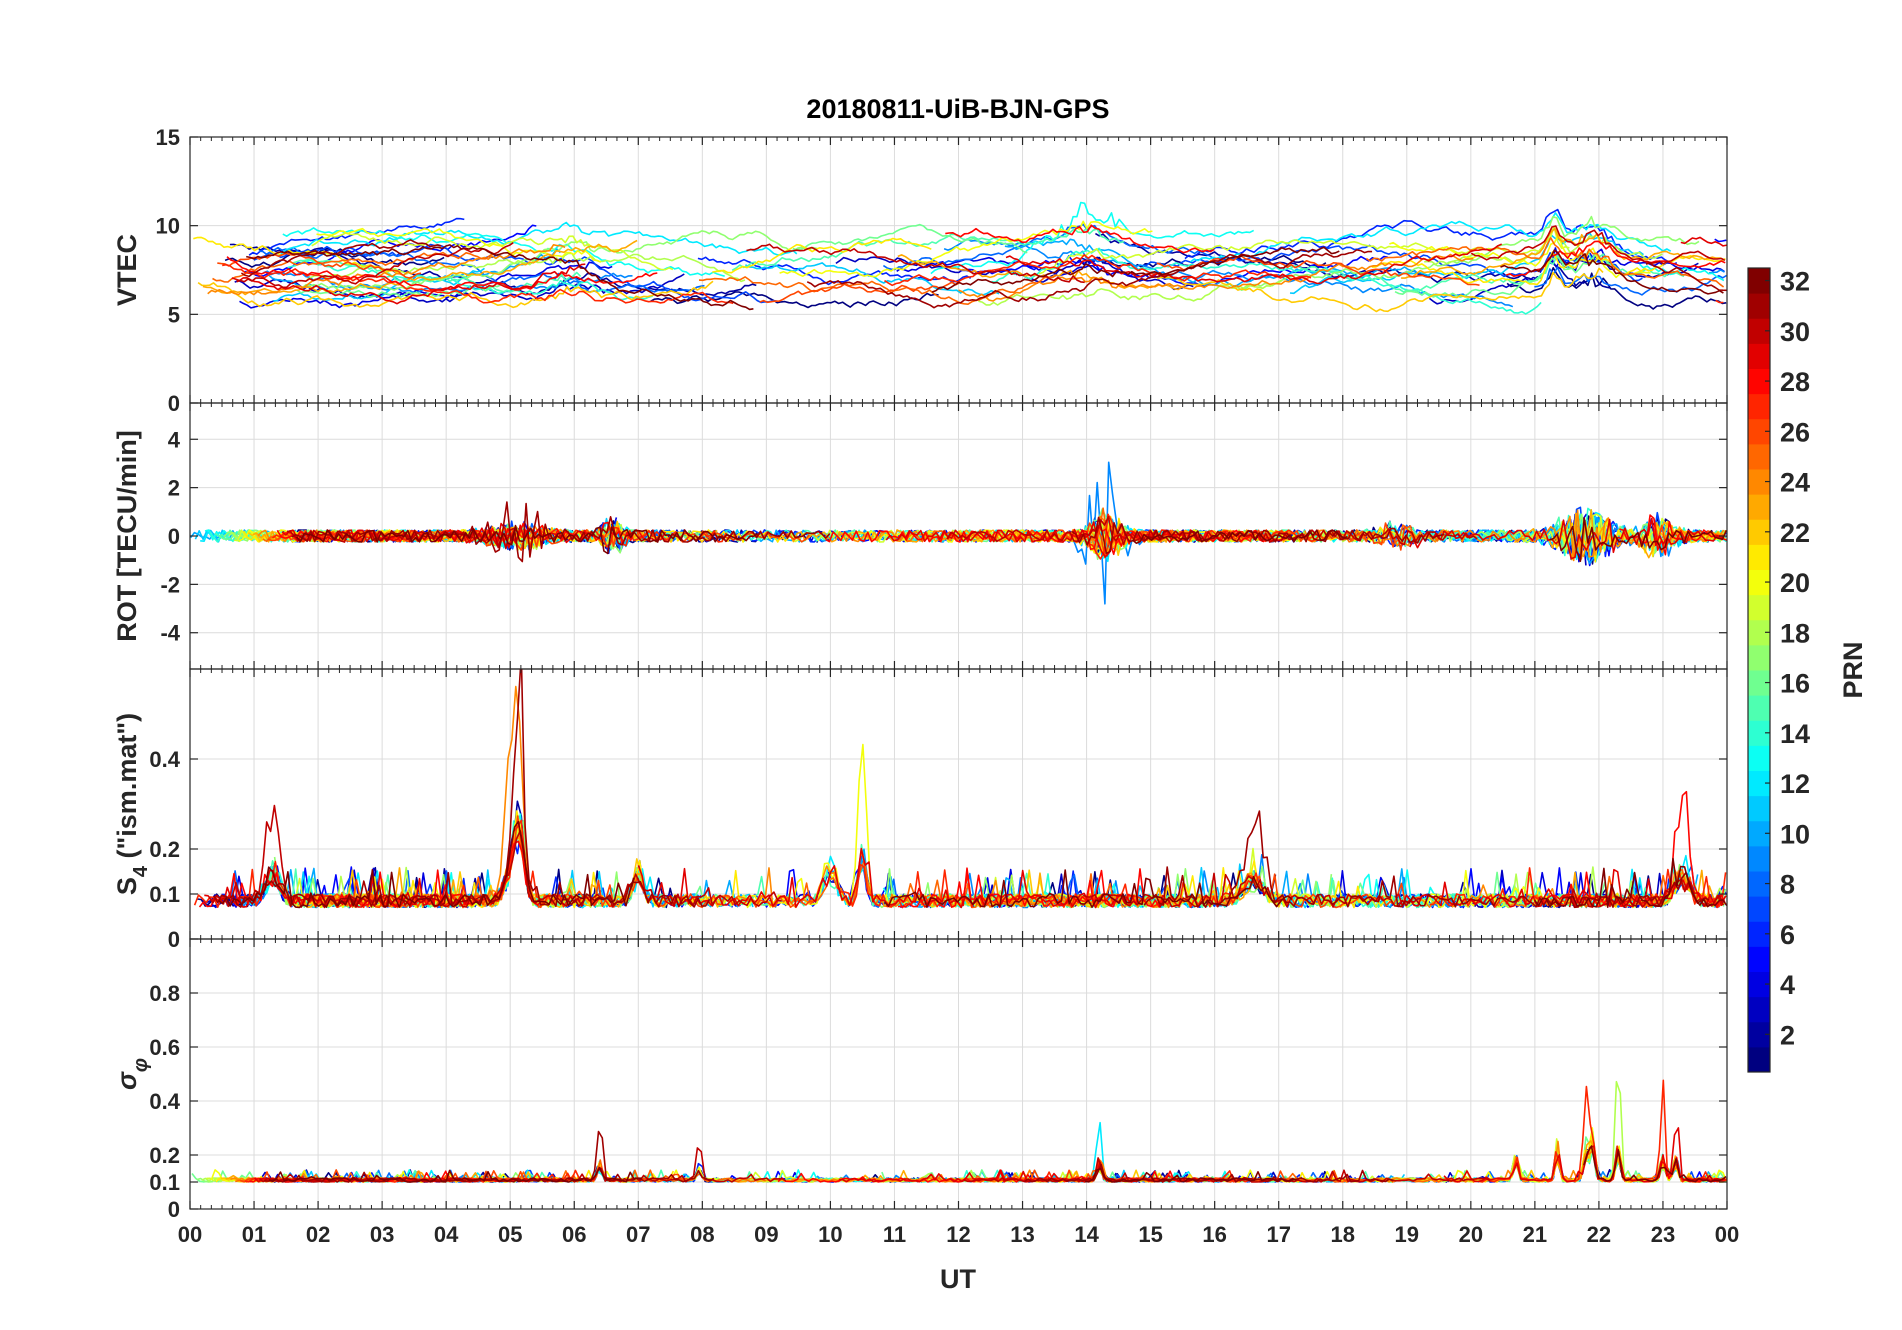 Image resolution: width=1902 pixels, height=1330 pixels. What do you see at coordinates (132, 1074) in the screenshot?
I see `y-axis-label-sigphi: σφ` at bounding box center [132, 1074].